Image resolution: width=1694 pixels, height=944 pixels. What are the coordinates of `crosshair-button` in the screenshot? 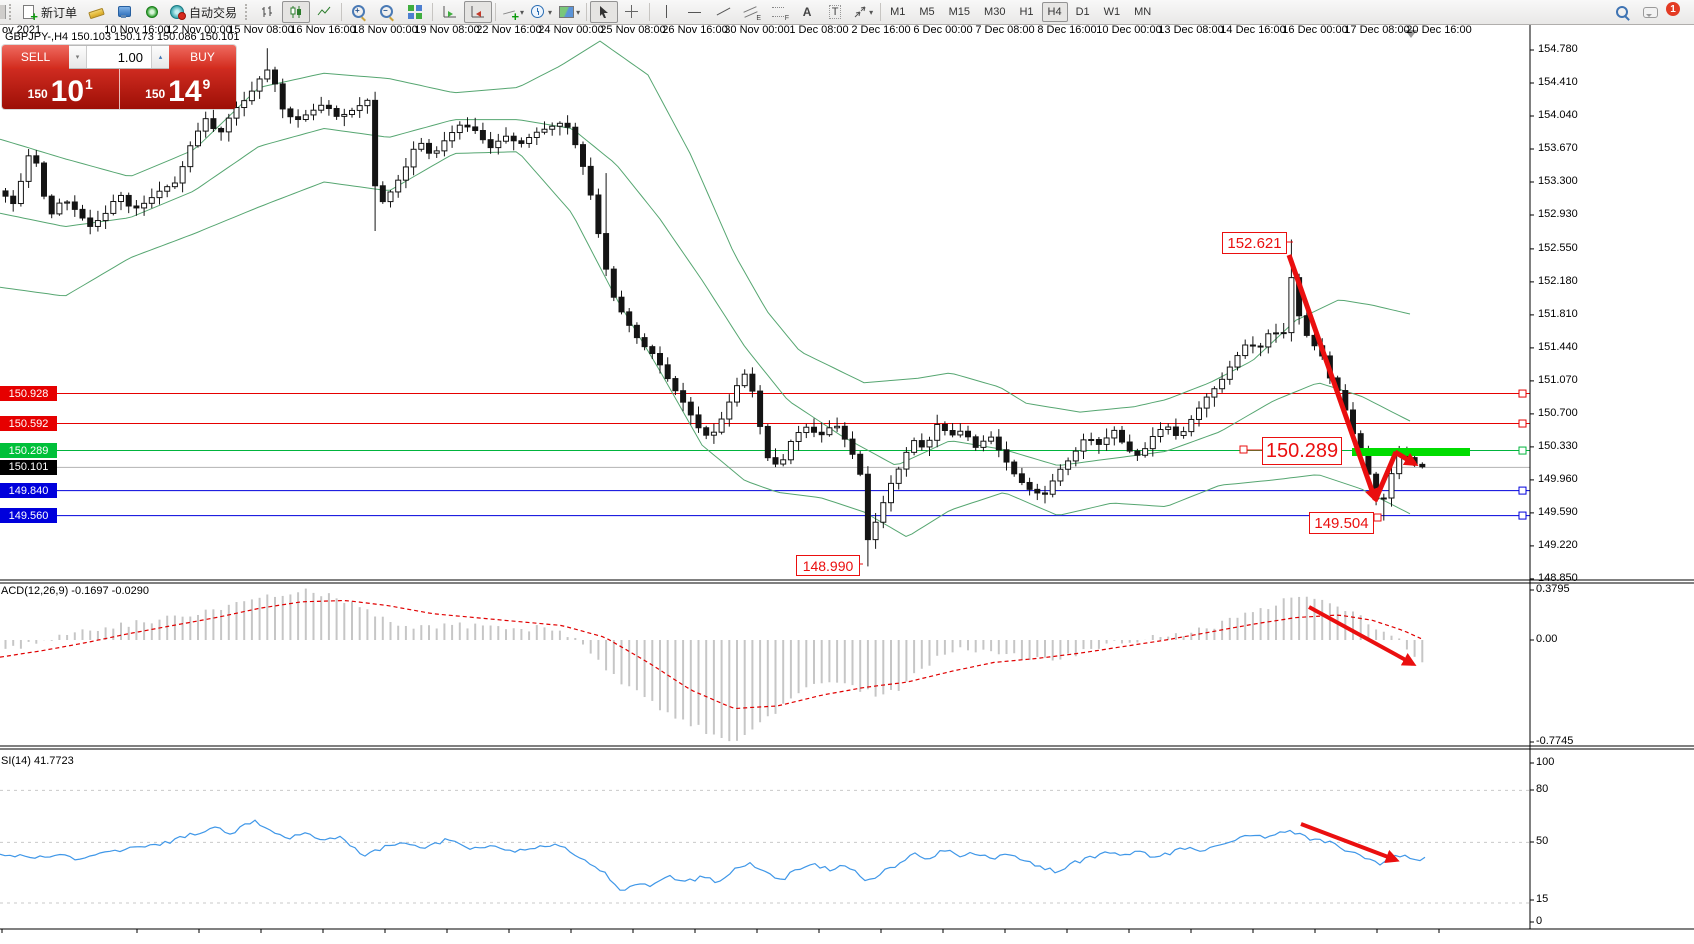 It's located at (632, 12).